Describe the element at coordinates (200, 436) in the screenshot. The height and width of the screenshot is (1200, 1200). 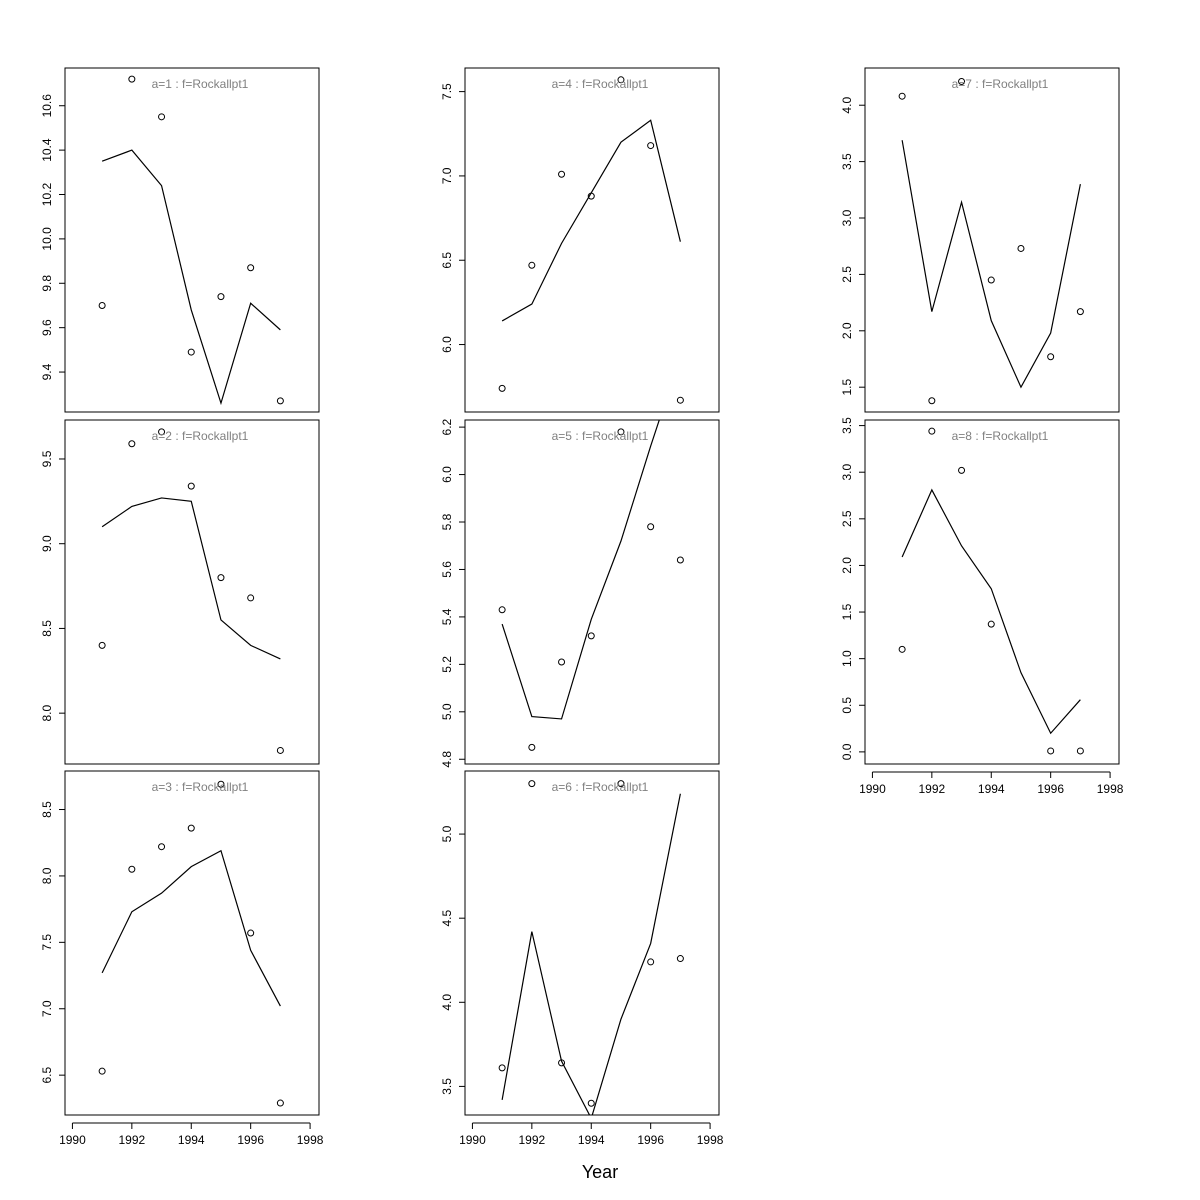
I see `panel-title: a=2 : f=Rockallpt1` at that location.